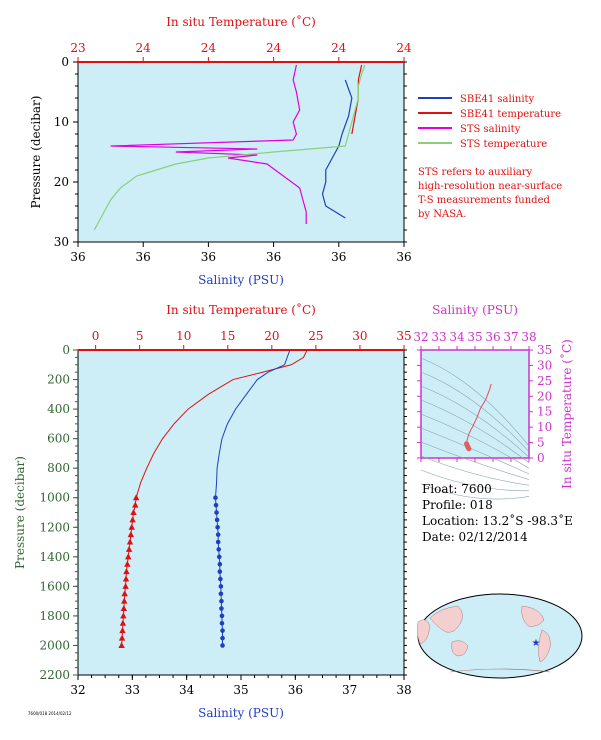 This screenshot has height=740, width=601. Describe the element at coordinates (510, 114) in the screenshot. I see `legend-label: SBE41 temperature` at that location.